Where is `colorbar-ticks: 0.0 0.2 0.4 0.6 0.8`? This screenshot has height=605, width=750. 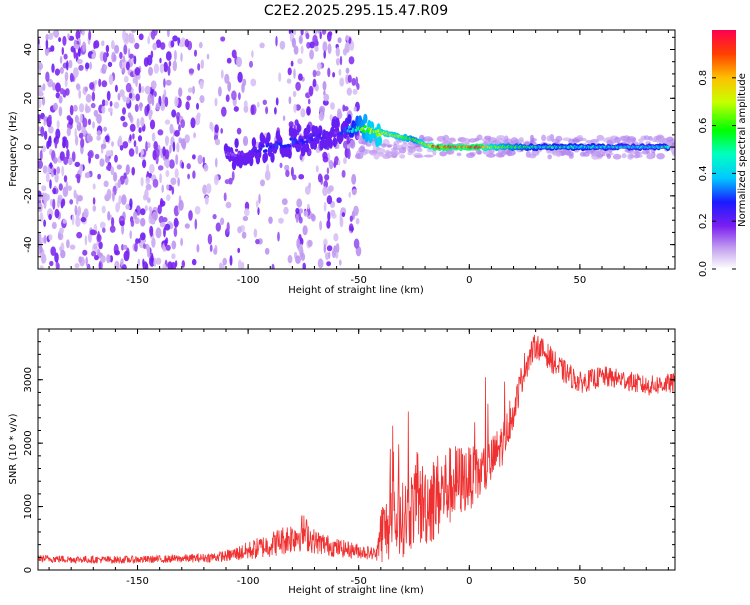 colorbar-ticks: 0.0 0.2 0.4 0.6 0.8 is located at coordinates (717, 173).